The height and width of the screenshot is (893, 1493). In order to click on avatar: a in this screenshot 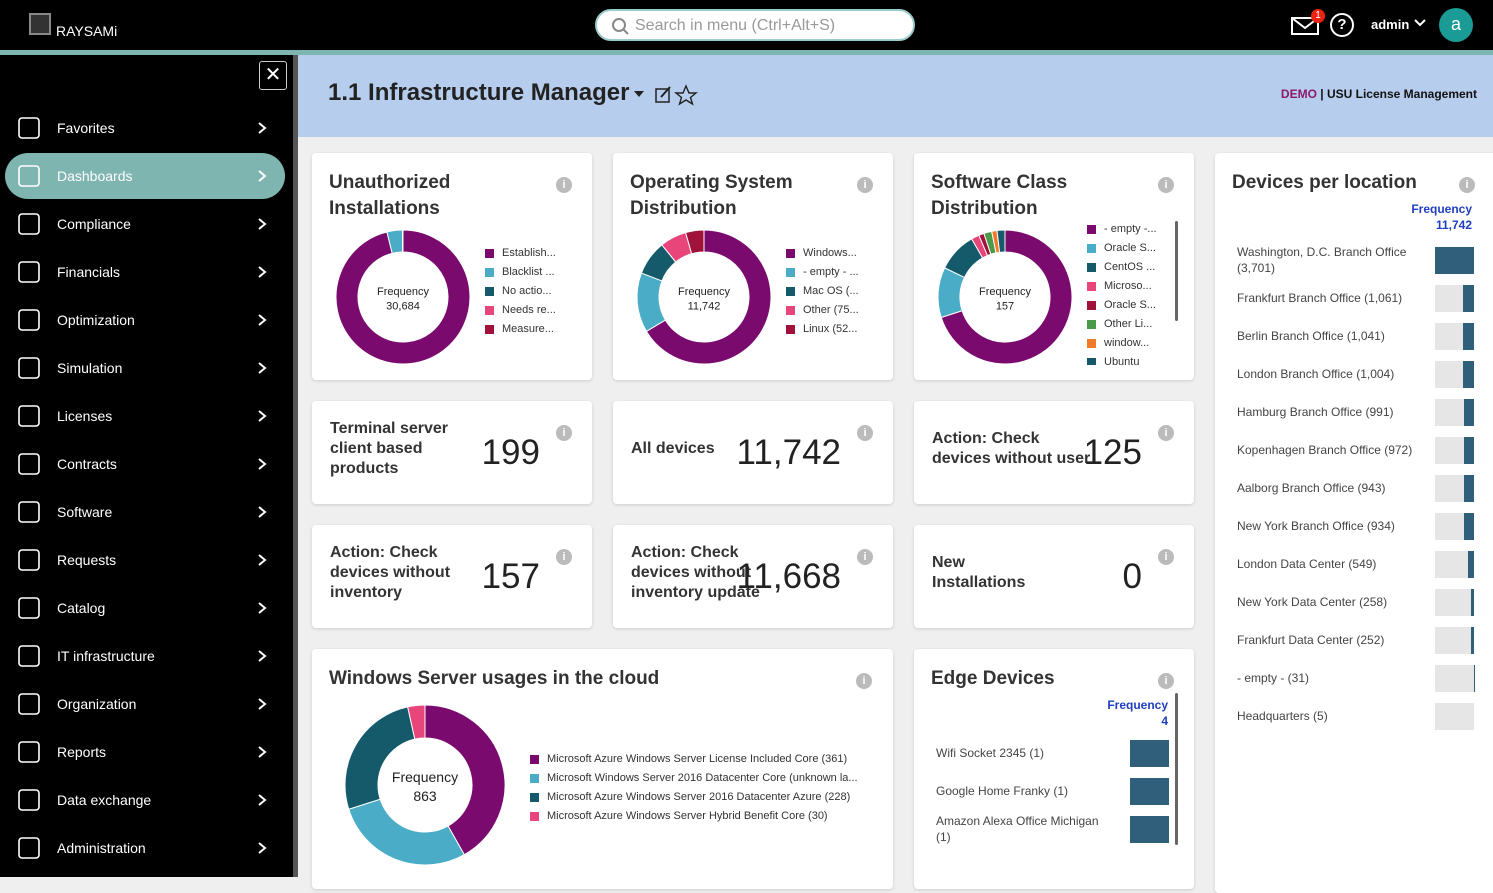, I will do `click(1456, 25)`.